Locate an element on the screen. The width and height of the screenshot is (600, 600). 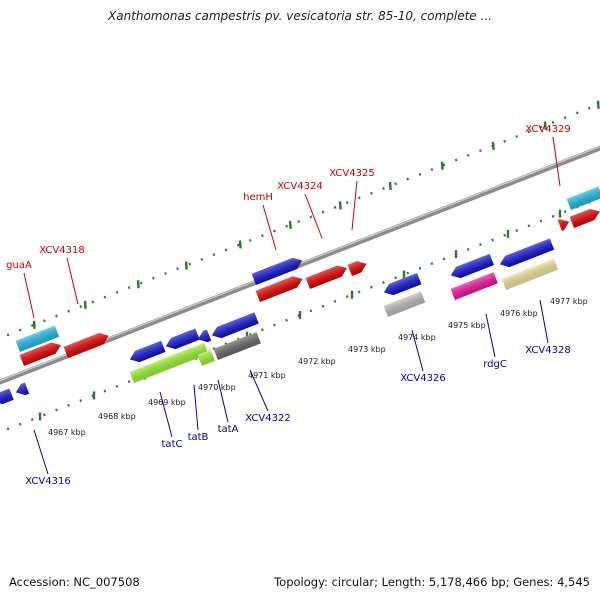
kbp-label: 4976 kbp is located at coordinates (519, 313).